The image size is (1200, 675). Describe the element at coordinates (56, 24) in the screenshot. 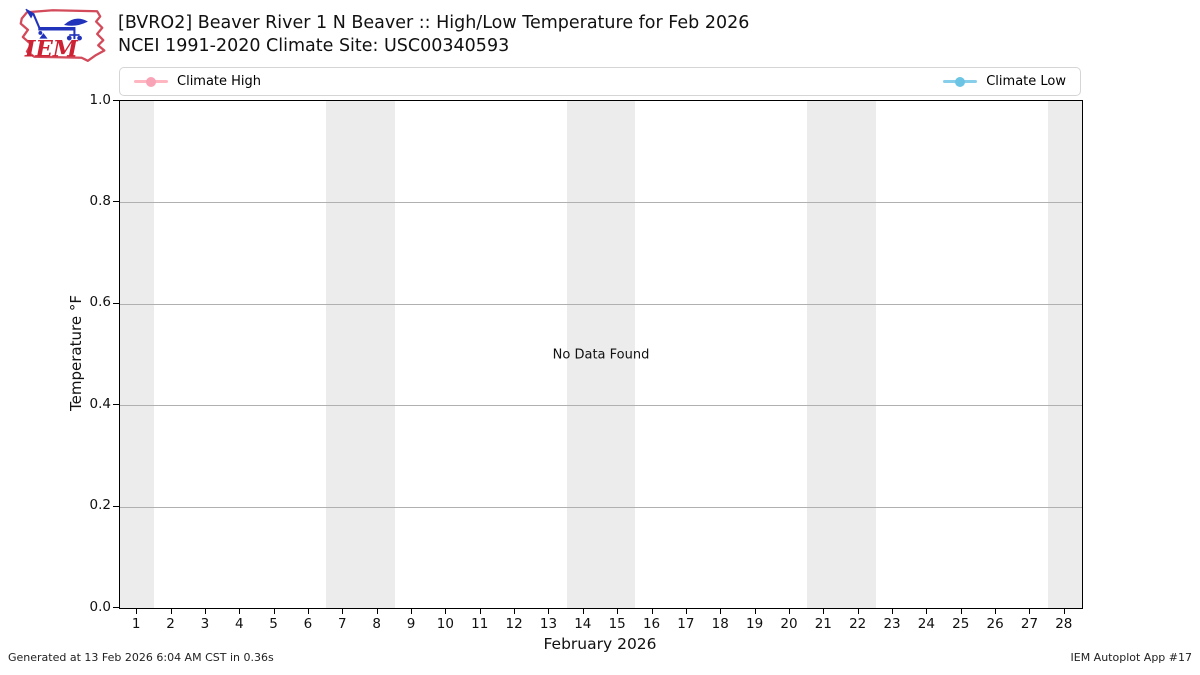

I see `weather-vane-icon` at that location.